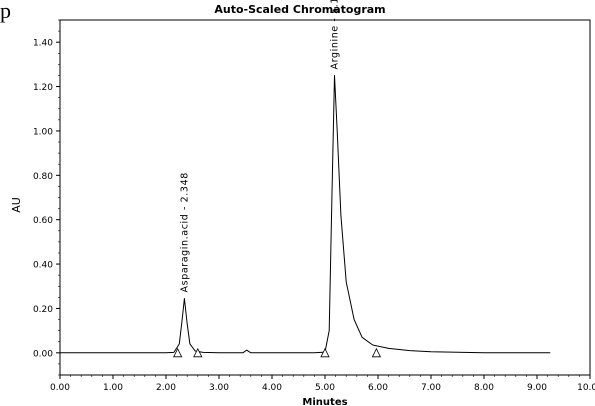 The height and width of the screenshot is (406, 595). I want to click on y-tick-label: 0.00, so click(43, 354).